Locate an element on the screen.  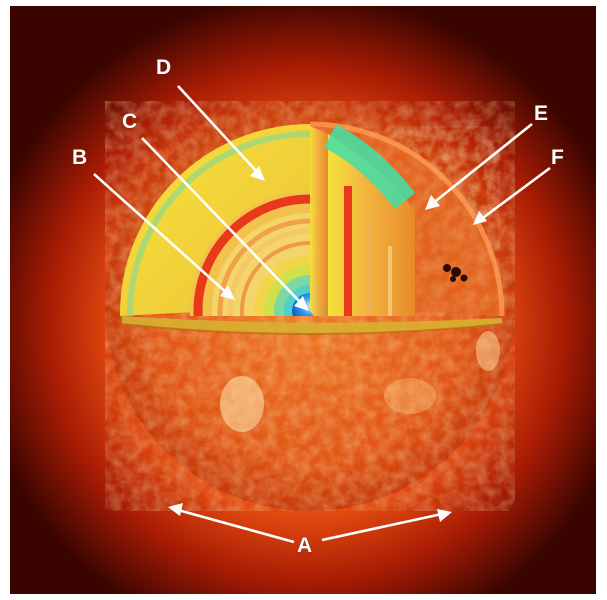
label-d: D is located at coordinates (163, 67).